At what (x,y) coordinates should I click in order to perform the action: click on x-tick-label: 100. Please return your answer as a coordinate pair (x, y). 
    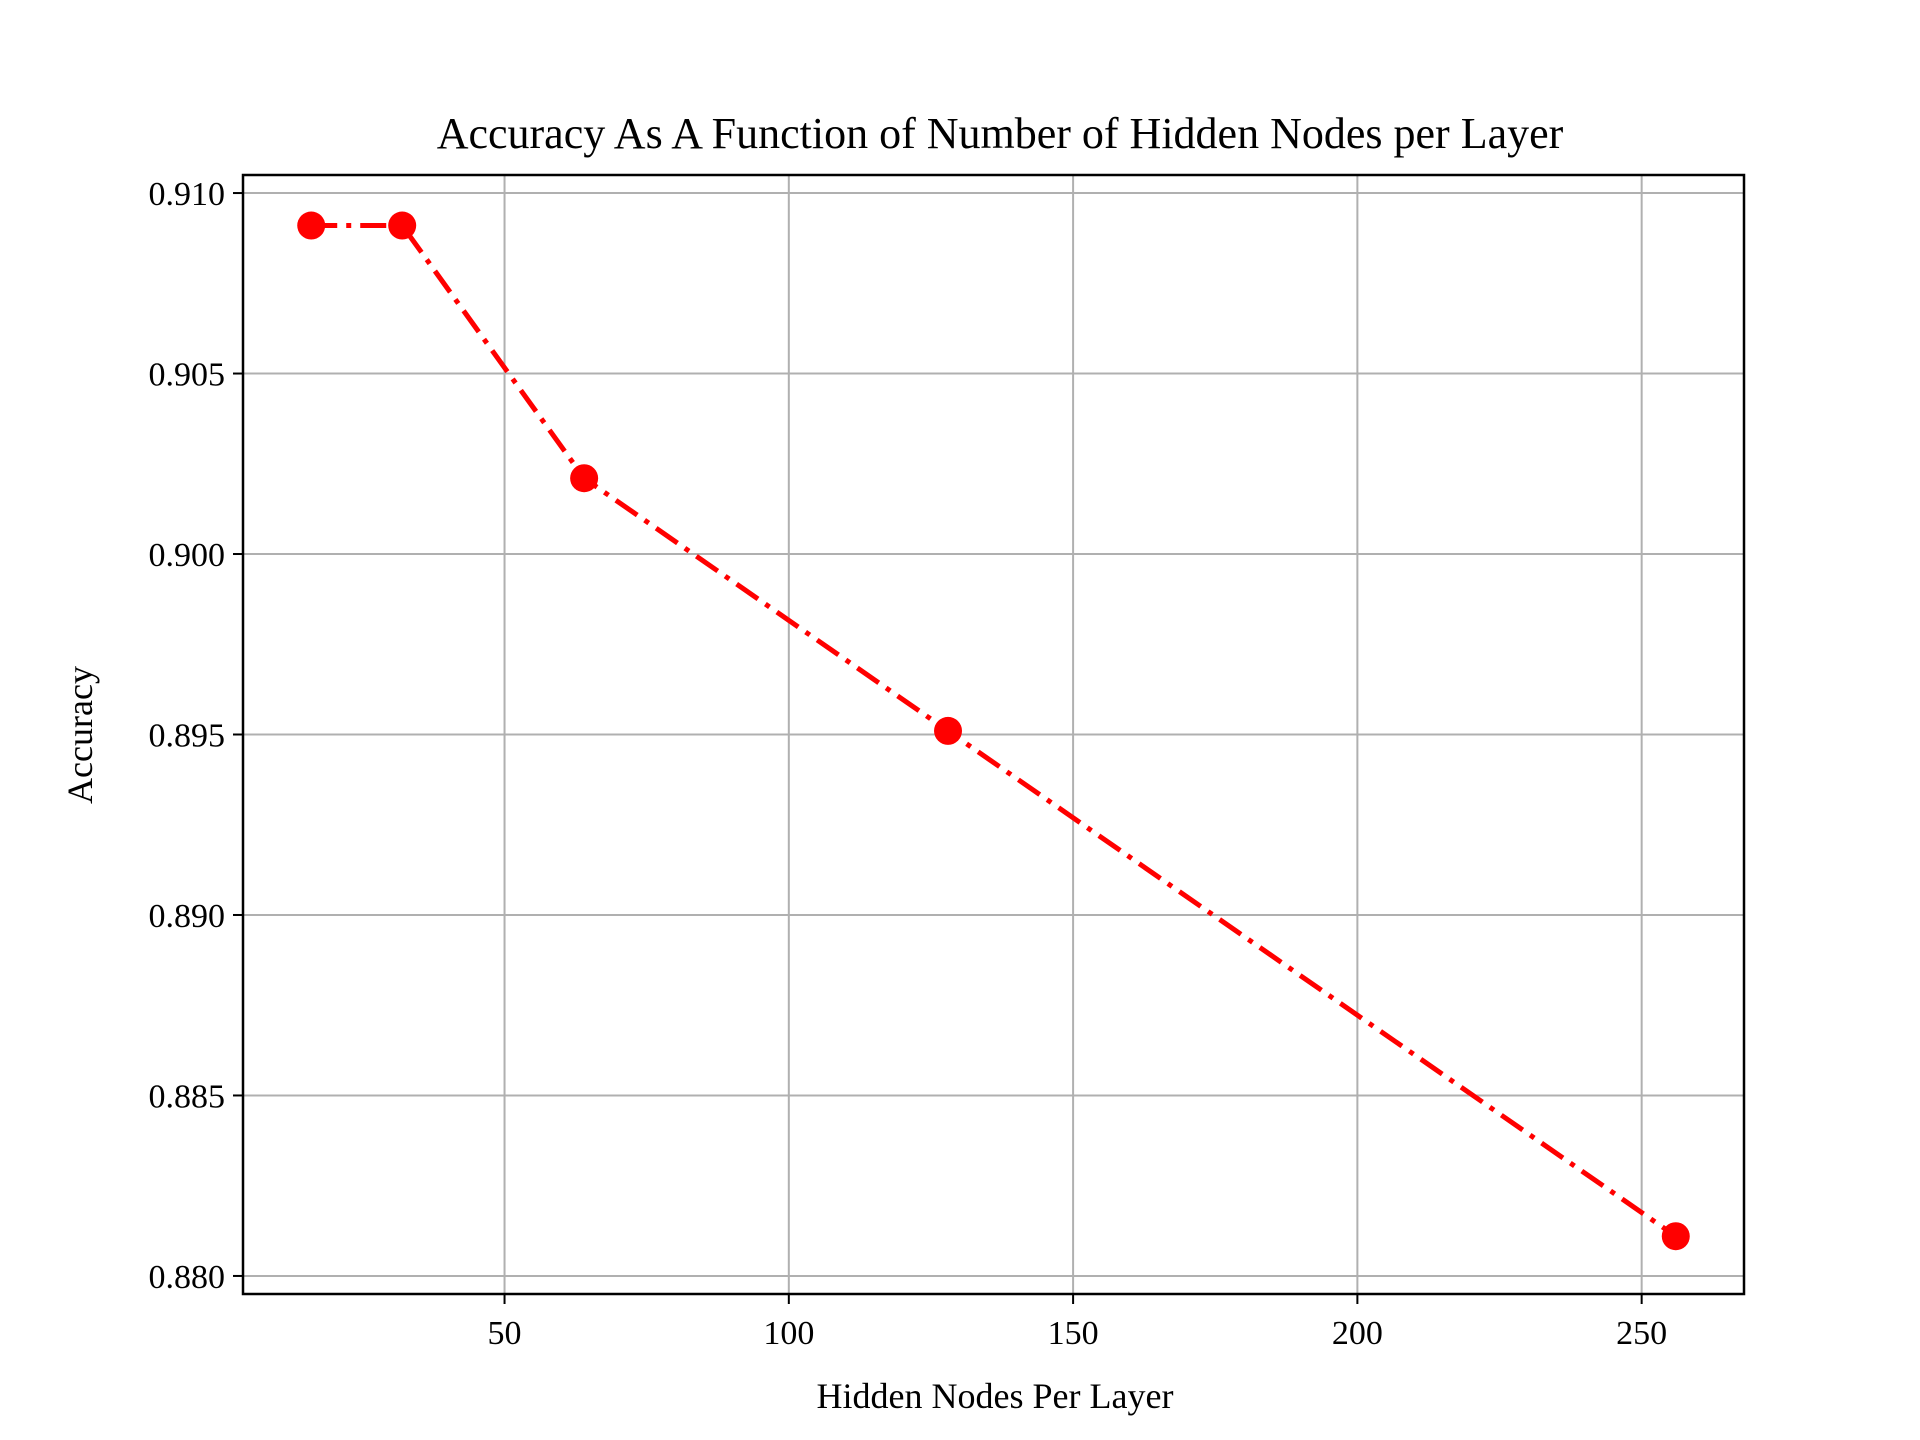
    Looking at the image, I should click on (788, 1333).